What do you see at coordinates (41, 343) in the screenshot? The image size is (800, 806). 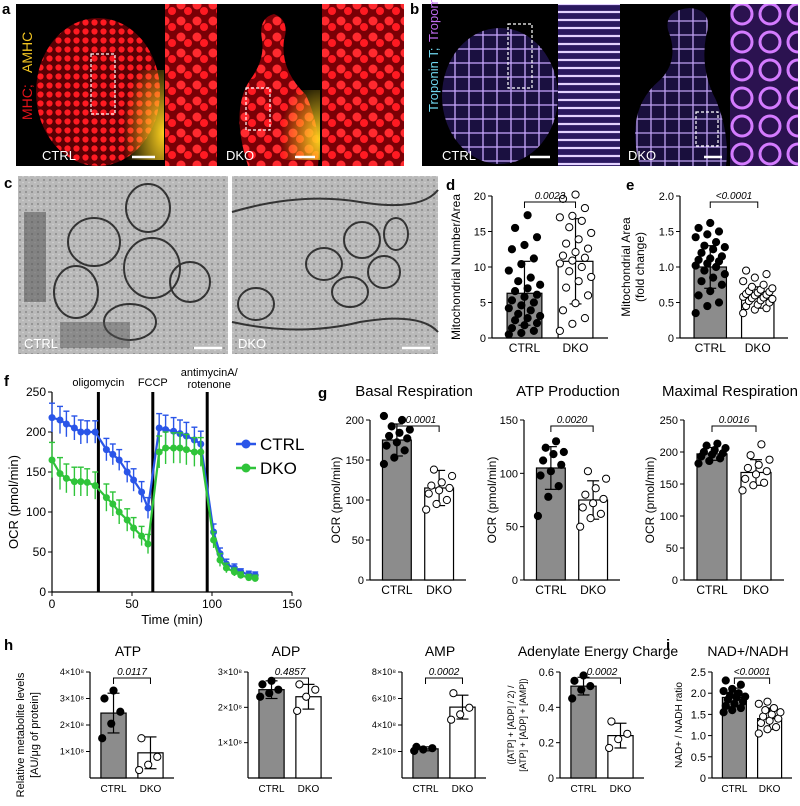 I see `ctrl-label-c: CTRL` at bounding box center [41, 343].